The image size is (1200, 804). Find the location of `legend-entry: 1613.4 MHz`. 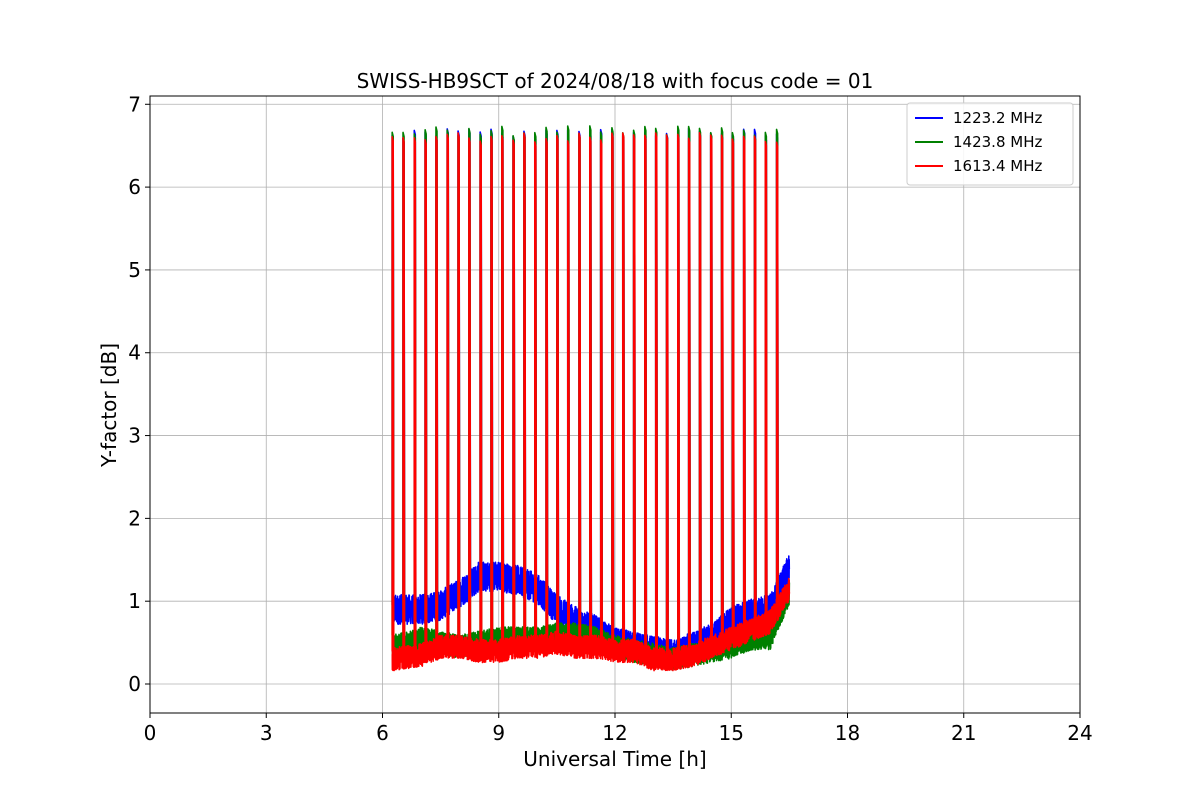

legend-entry: 1613.4 MHz is located at coordinates (997, 166).